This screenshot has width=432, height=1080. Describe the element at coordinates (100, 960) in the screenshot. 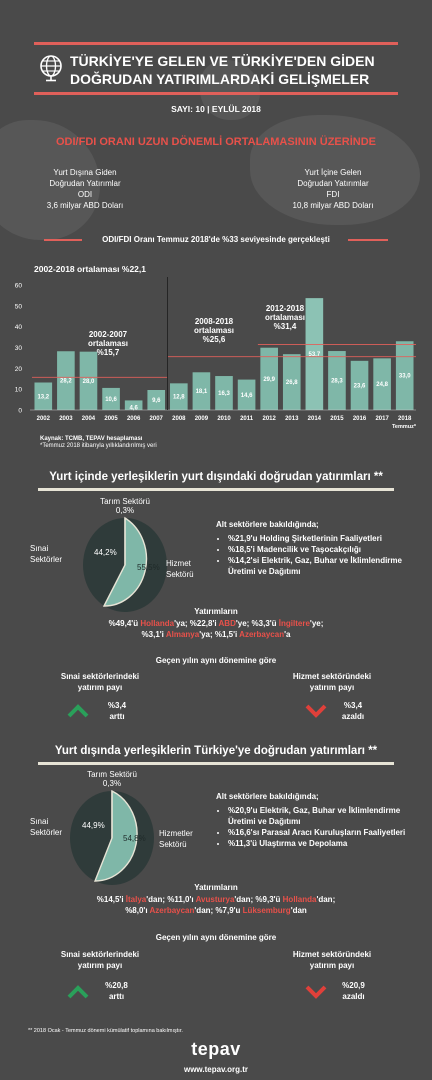

I see `section3-left-label: Sınai sektörlerindeki yatırım payı` at that location.